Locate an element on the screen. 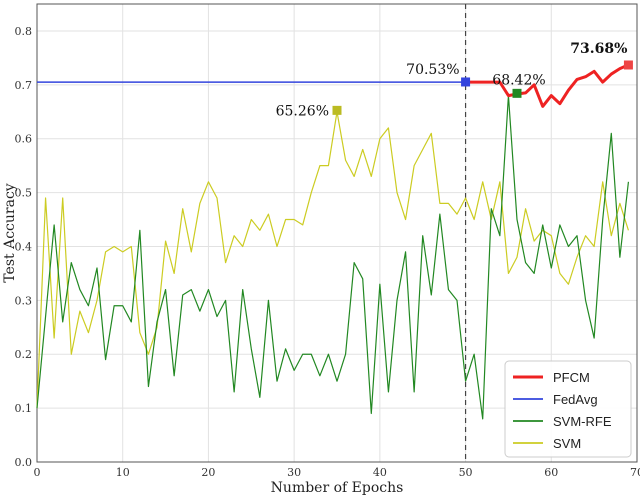  y-tick-label: 0.4 is located at coordinates (24, 246).